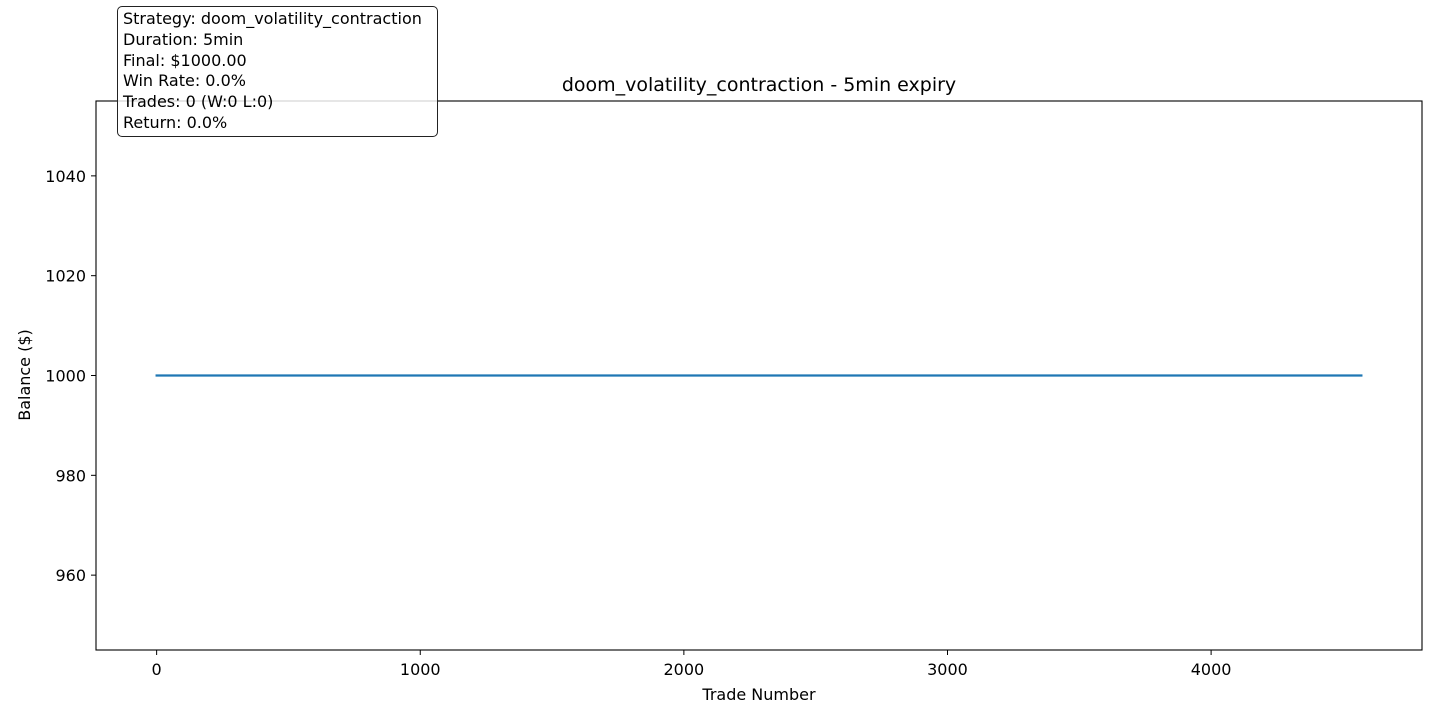  I want to click on x-axis-label: Trade Number, so click(758, 694).